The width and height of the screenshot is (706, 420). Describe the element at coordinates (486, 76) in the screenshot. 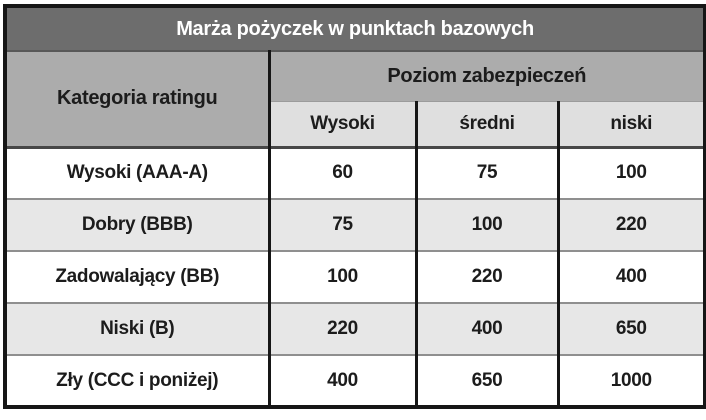

I see `column-group-header-collateral-level: Poziom zabezpieczeń` at that location.